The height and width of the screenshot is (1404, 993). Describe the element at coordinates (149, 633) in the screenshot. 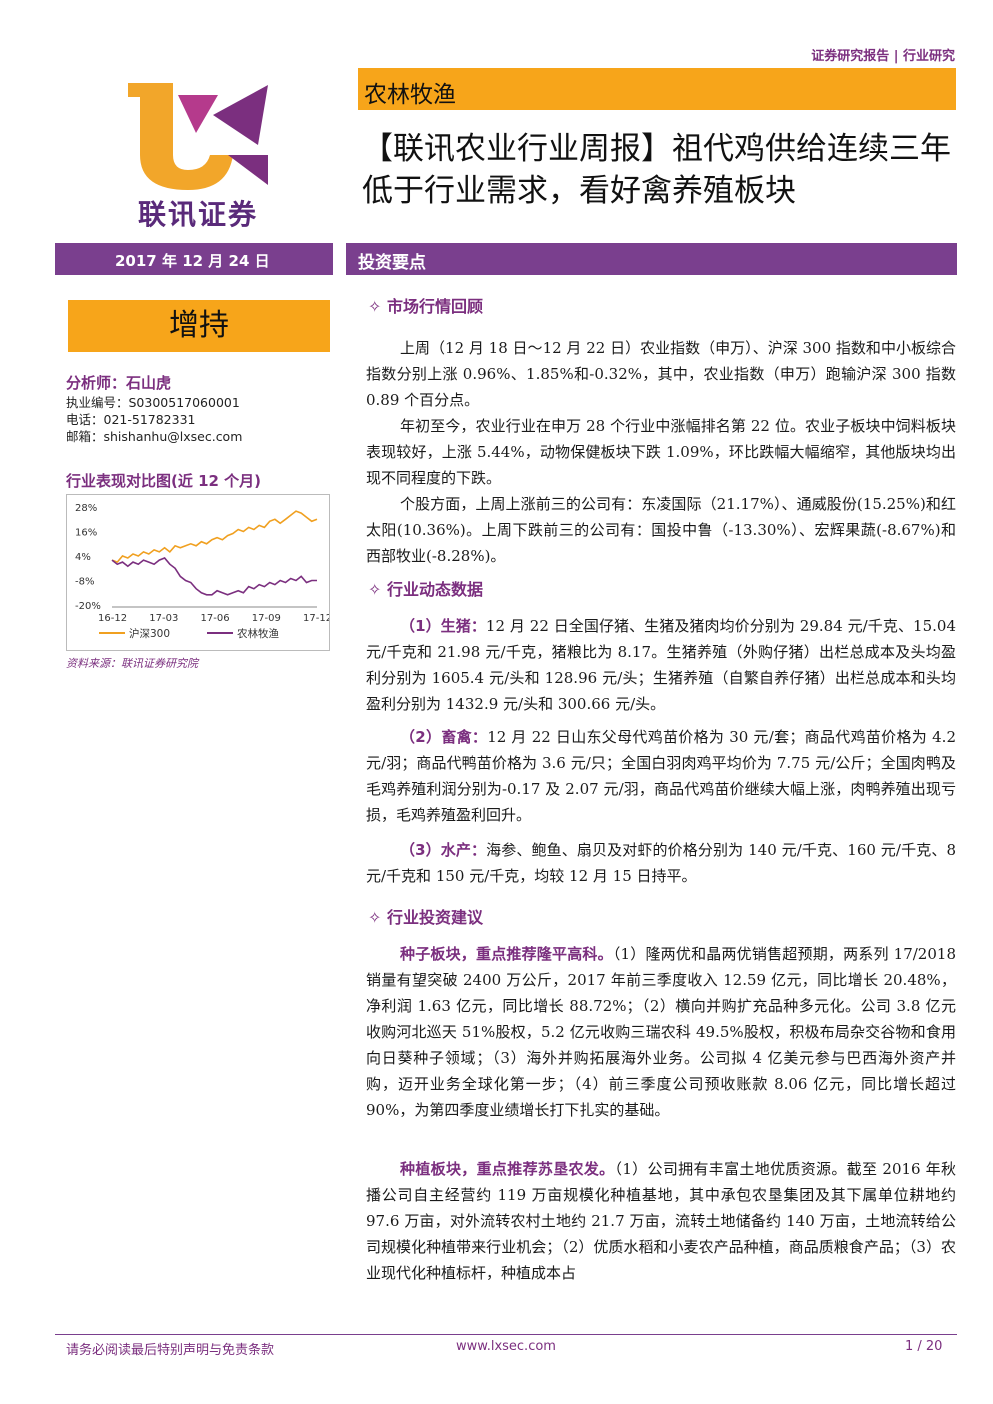

I see `legend-label: 沪深300` at that location.